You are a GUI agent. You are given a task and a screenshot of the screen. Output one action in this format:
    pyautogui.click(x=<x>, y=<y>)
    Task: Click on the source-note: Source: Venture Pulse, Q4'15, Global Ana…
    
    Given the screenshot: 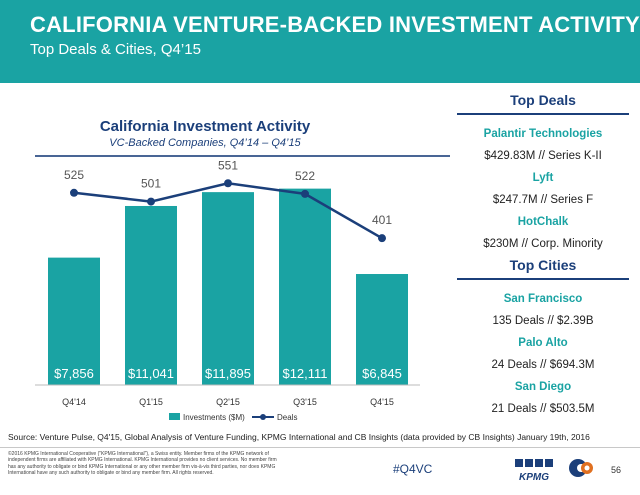 What is the action you would take?
    pyautogui.click(x=299, y=437)
    